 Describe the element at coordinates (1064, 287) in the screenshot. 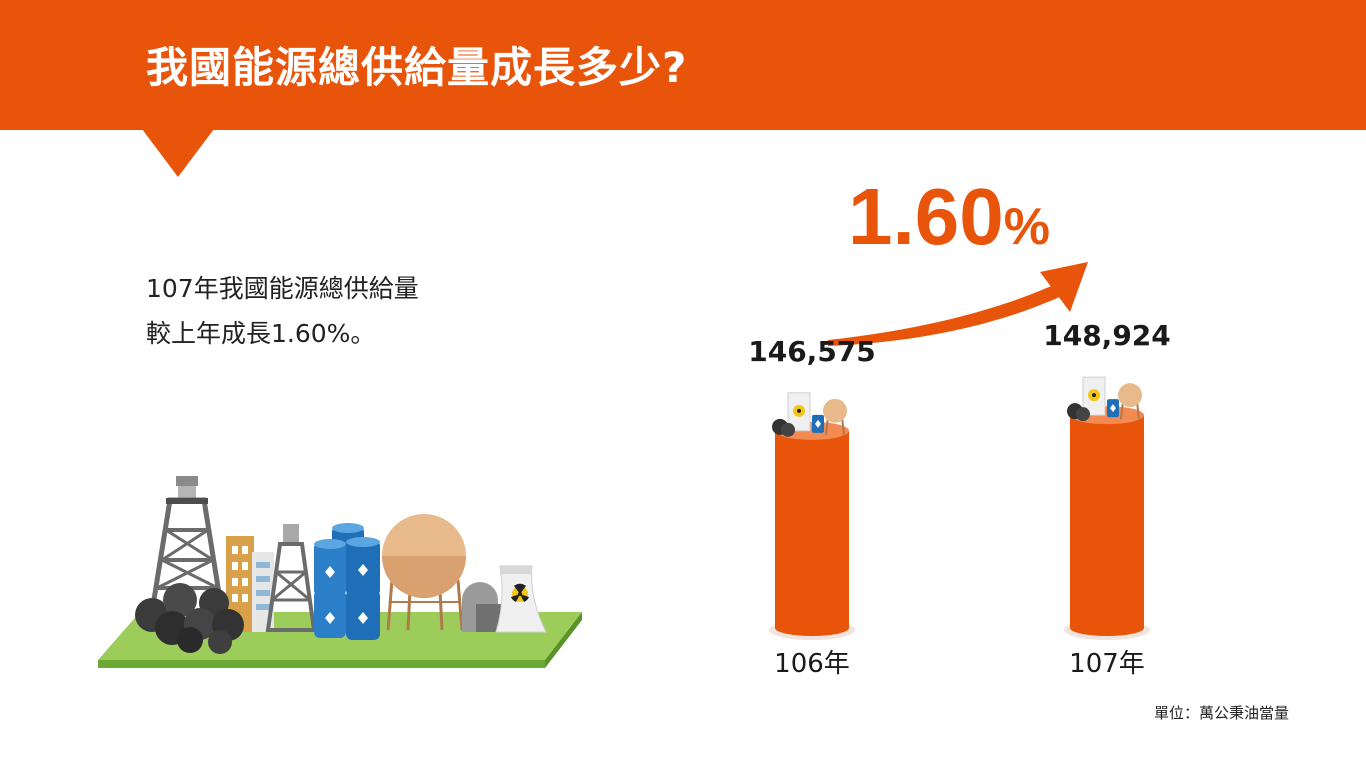

I see `growth-arrow-head` at that location.